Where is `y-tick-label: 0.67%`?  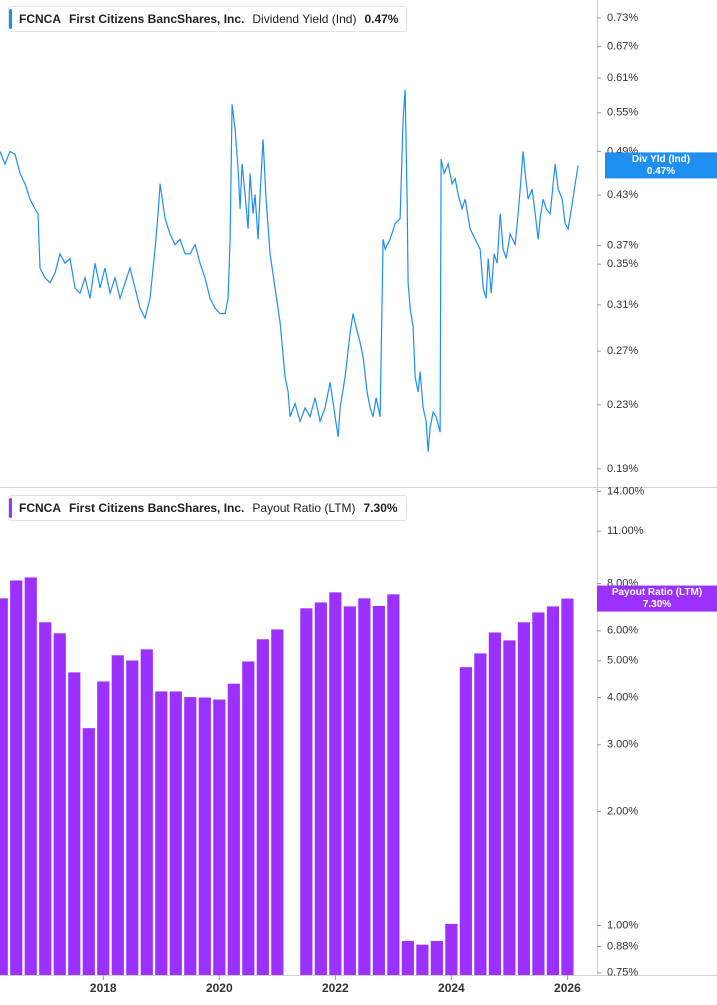 y-tick-label: 0.67% is located at coordinates (622, 47).